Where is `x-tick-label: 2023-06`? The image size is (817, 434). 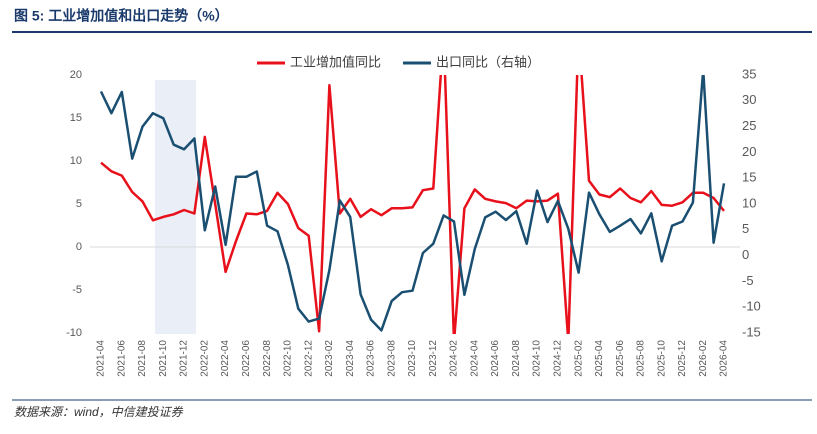
x-tick-label: 2023-06 is located at coordinates (371, 358).